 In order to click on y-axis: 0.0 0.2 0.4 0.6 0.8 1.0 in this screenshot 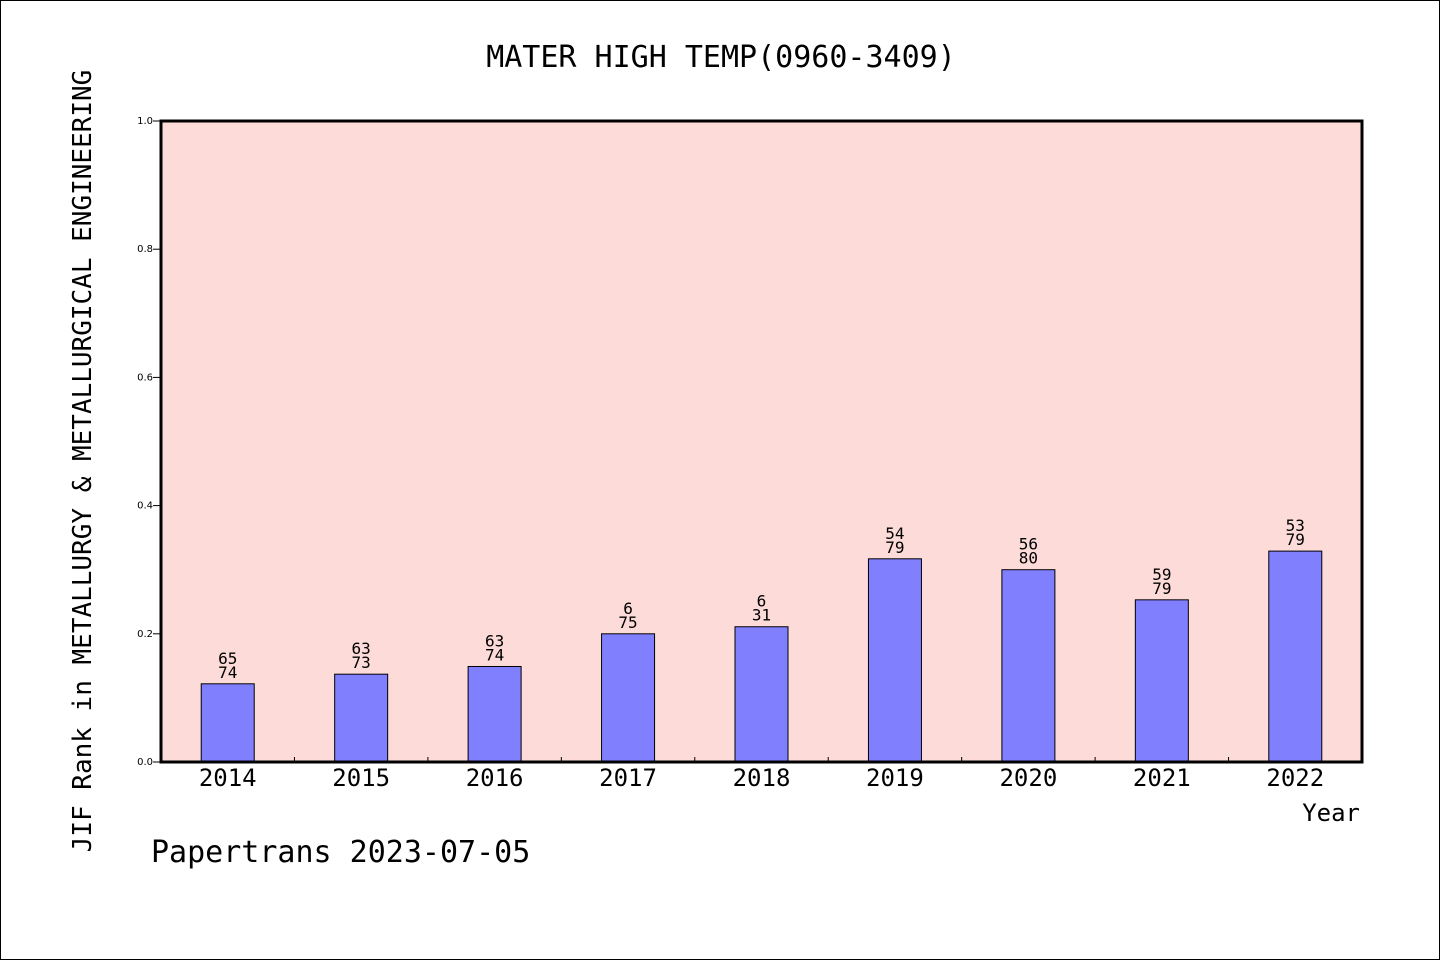, I will do `click(149, 442)`.